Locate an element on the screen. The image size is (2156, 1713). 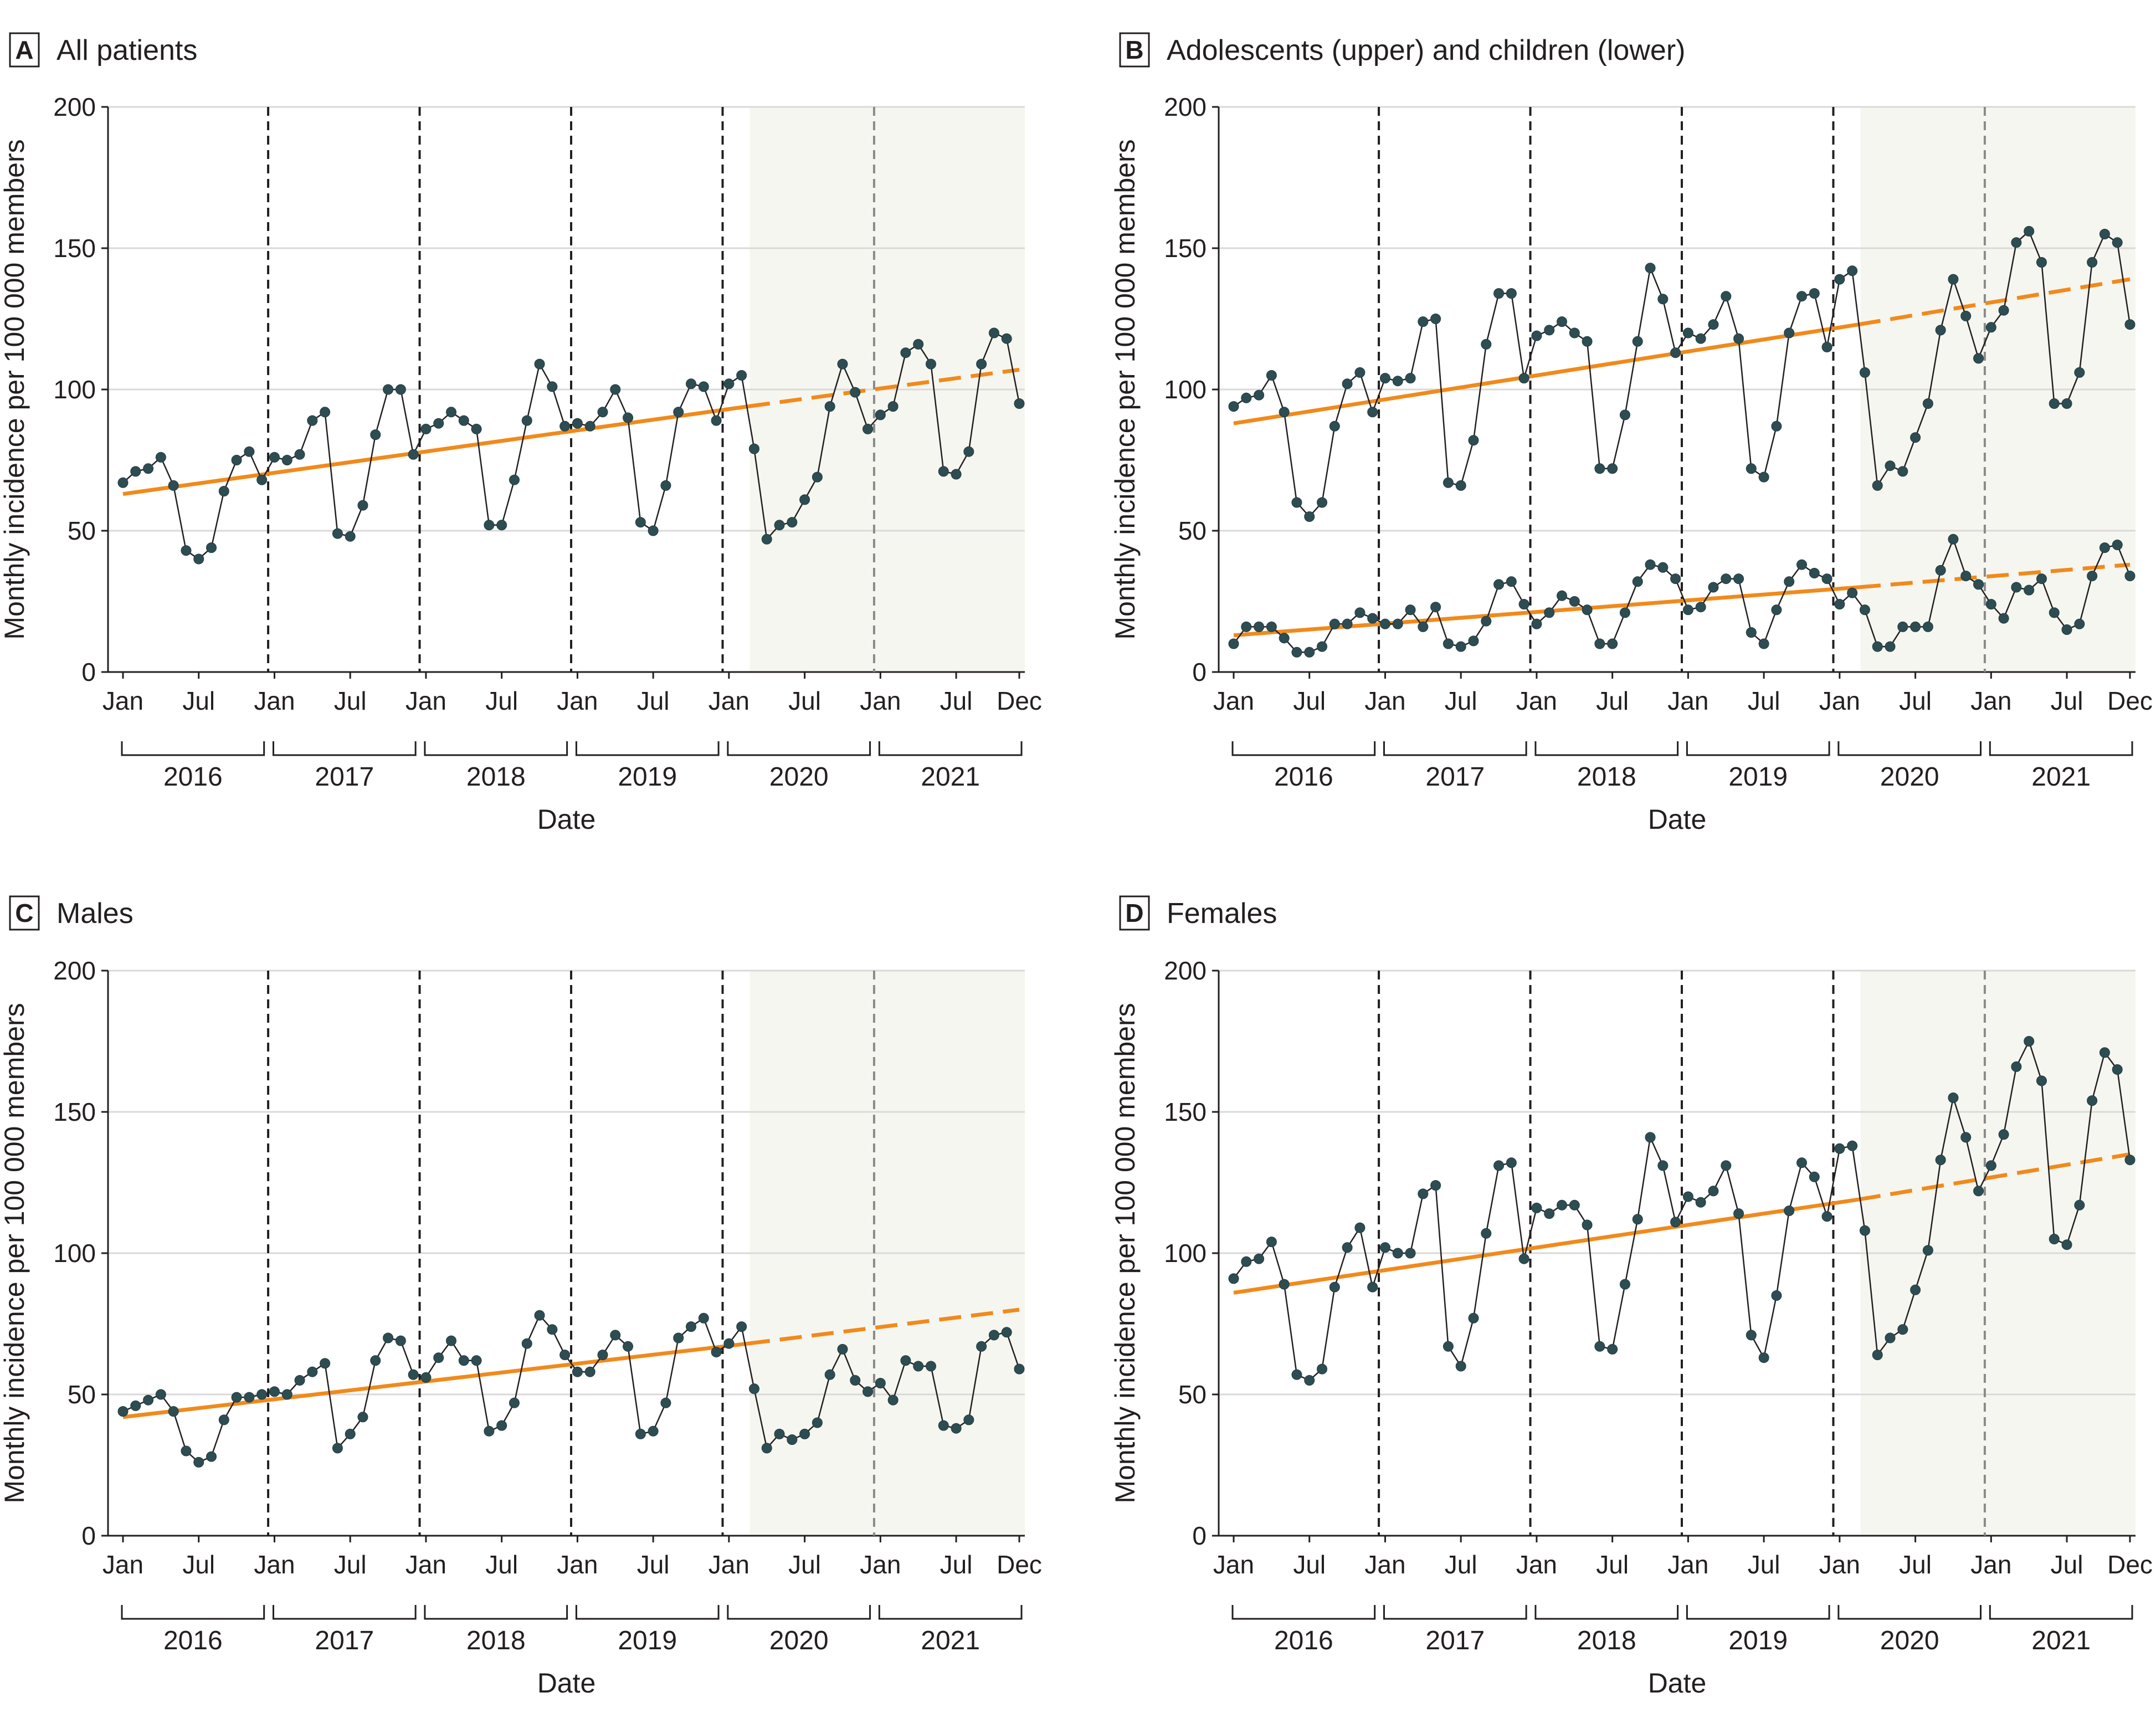
series-line is located at coordinates (1682, 374).